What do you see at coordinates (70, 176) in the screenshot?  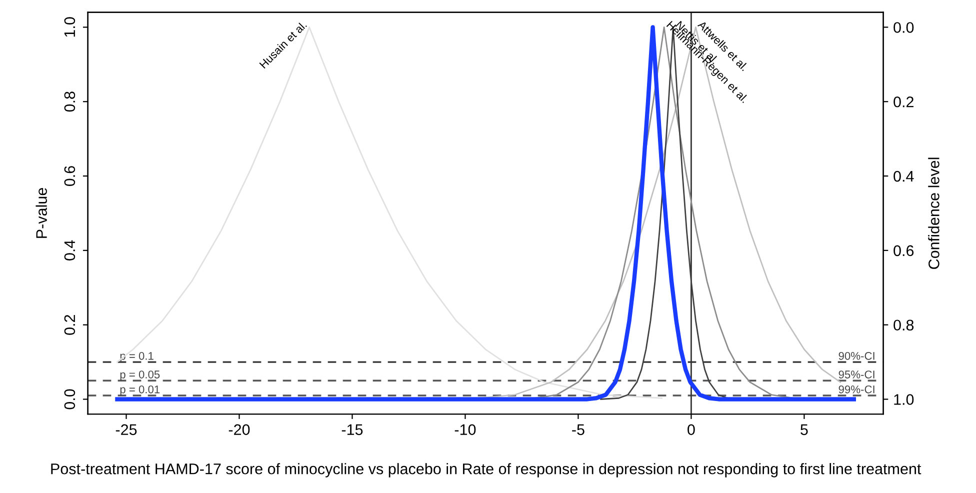 I see `y-tick-label: 0.6` at bounding box center [70, 176].